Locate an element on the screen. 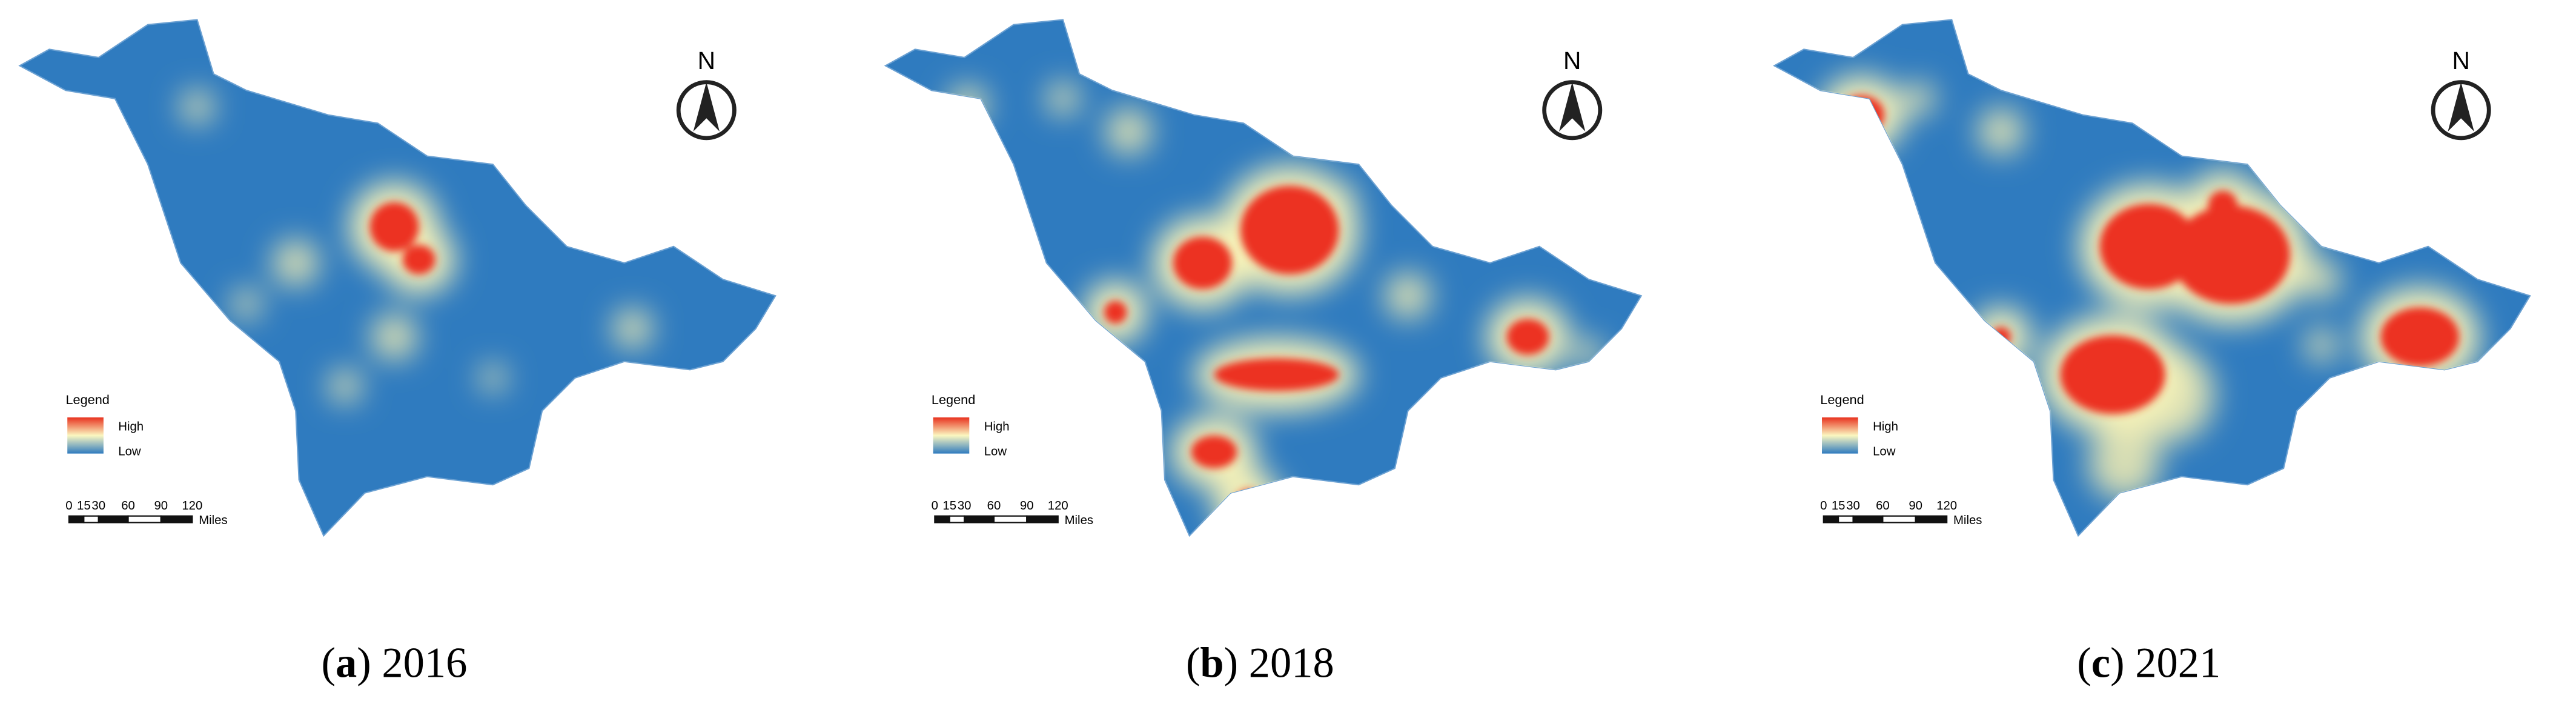 This screenshot has width=2576, height=704. density-layer is located at coordinates (416, 246).